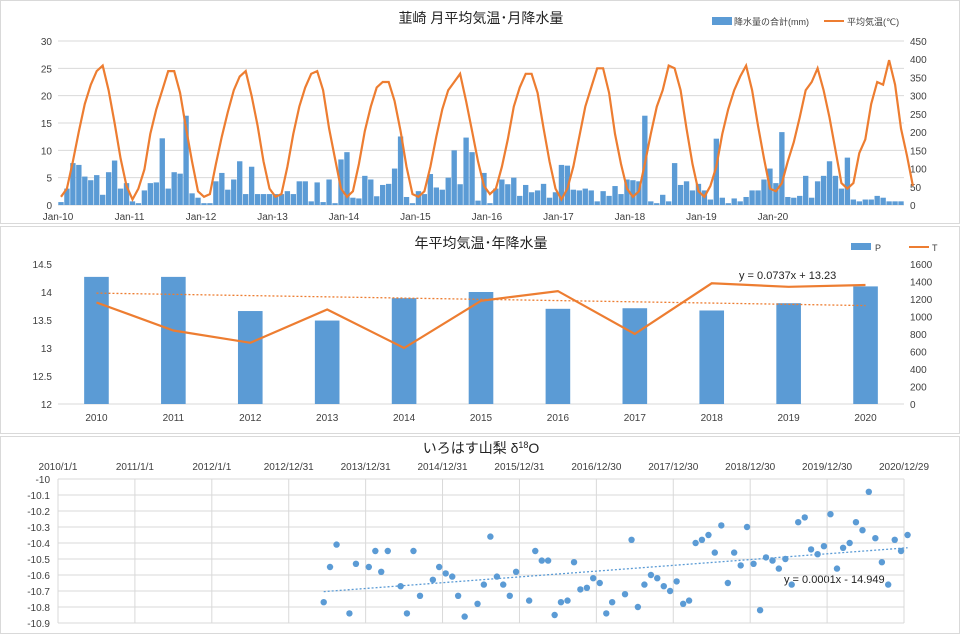 The height and width of the screenshot is (638, 960). What do you see at coordinates (918, 115) in the screenshot?
I see `y-right-tick-label: 250` at bounding box center [918, 115].